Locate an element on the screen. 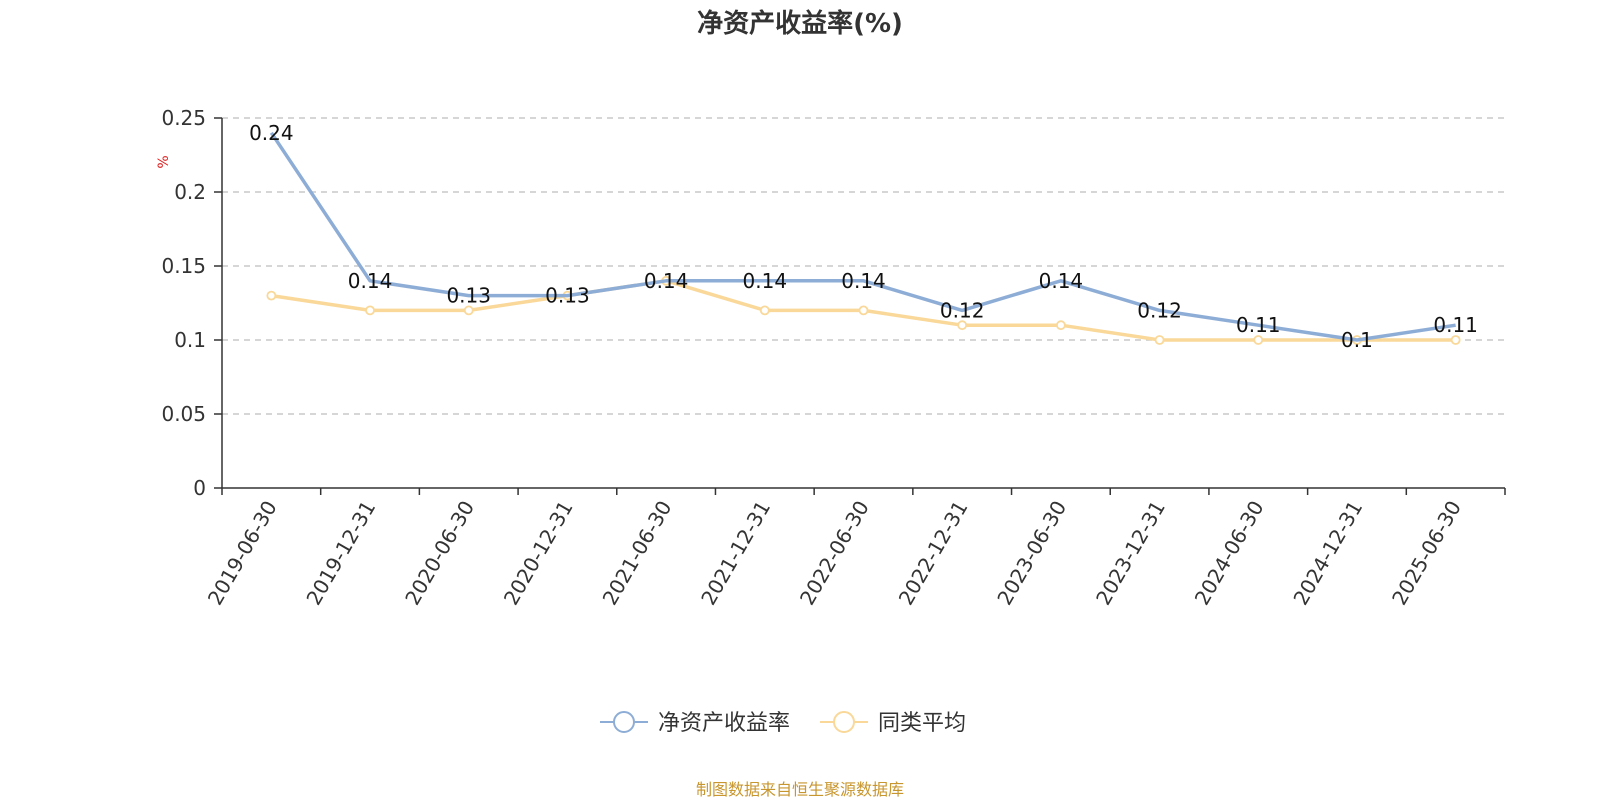  x-tick-label: 2021-06-30 is located at coordinates (637, 553).